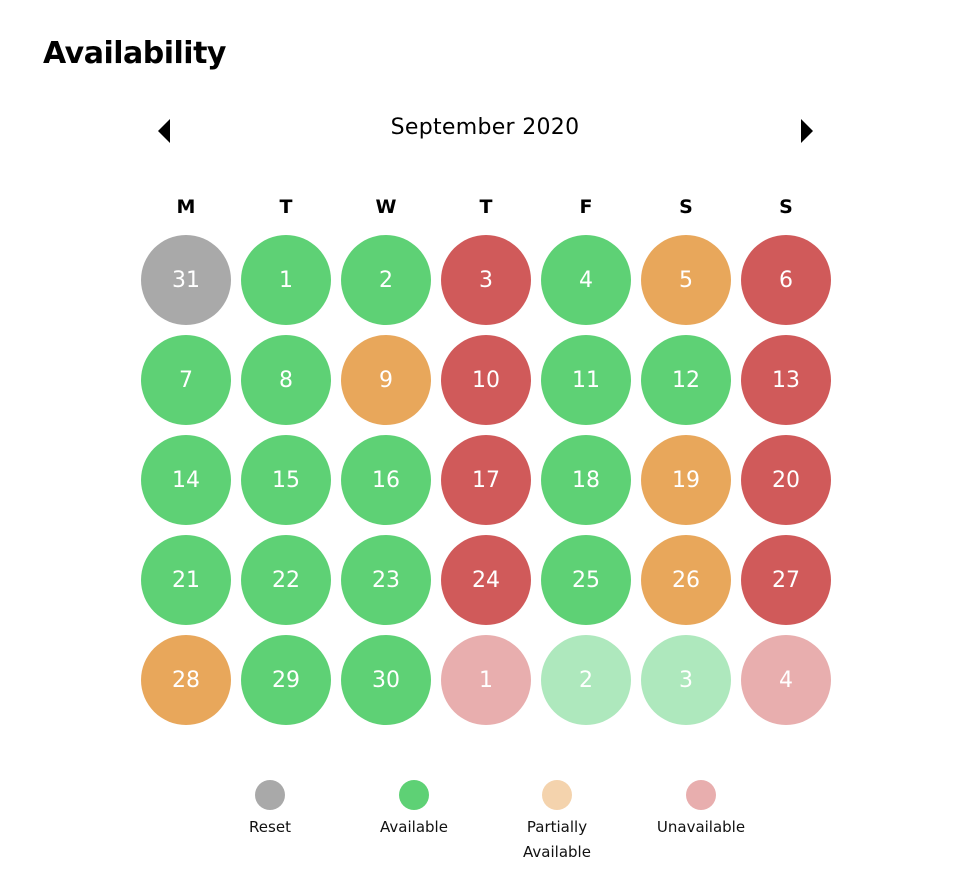 The image size is (972, 880). Describe the element at coordinates (557, 839) in the screenshot. I see `legend-label: Partially Available` at that location.